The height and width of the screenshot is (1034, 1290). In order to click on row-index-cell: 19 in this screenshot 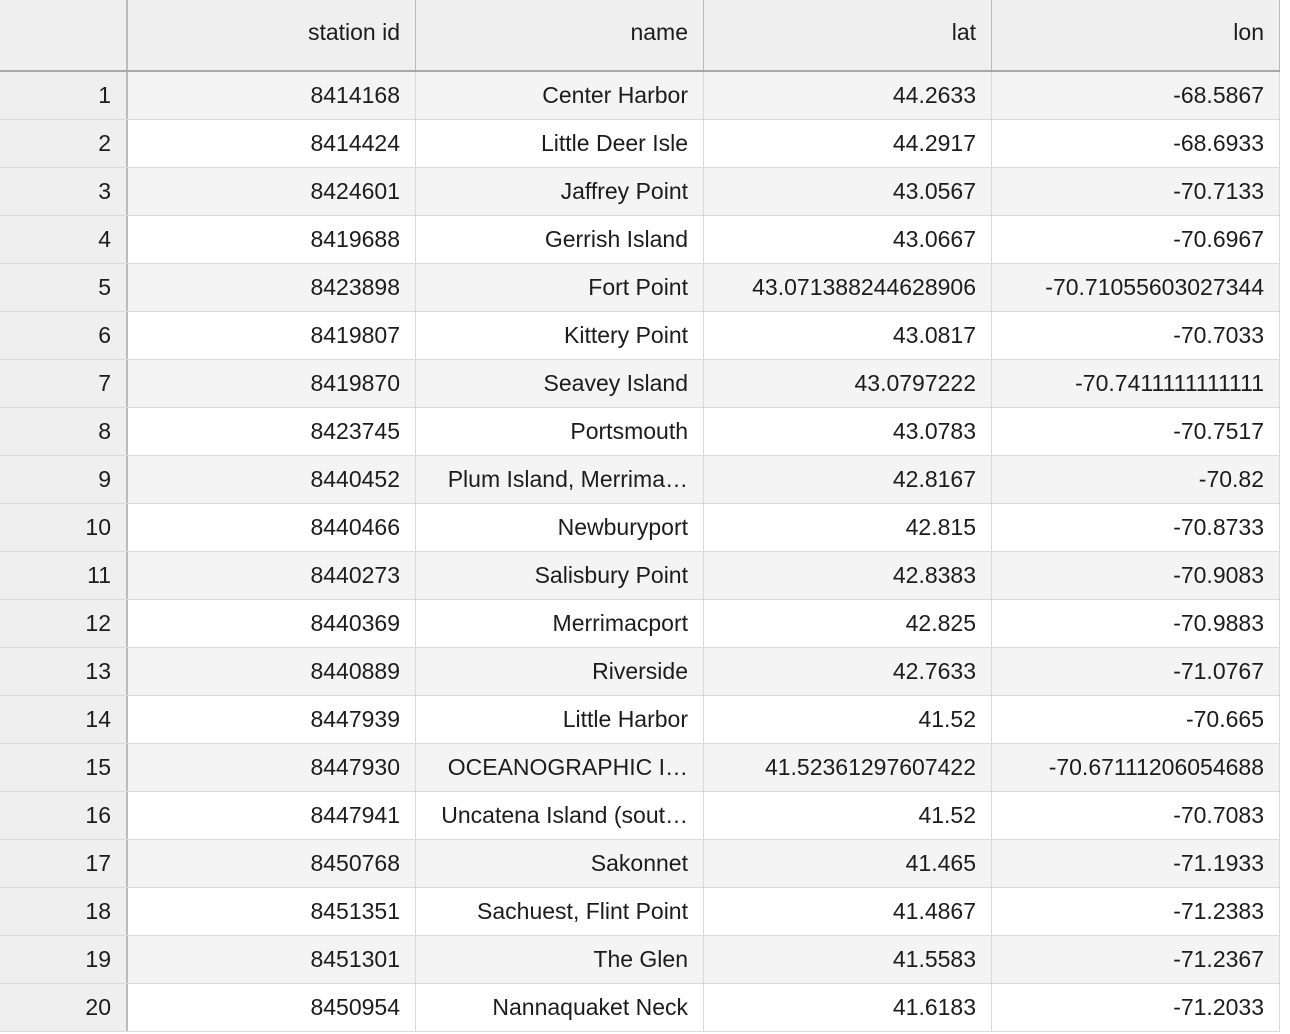, I will do `click(64, 959)`.